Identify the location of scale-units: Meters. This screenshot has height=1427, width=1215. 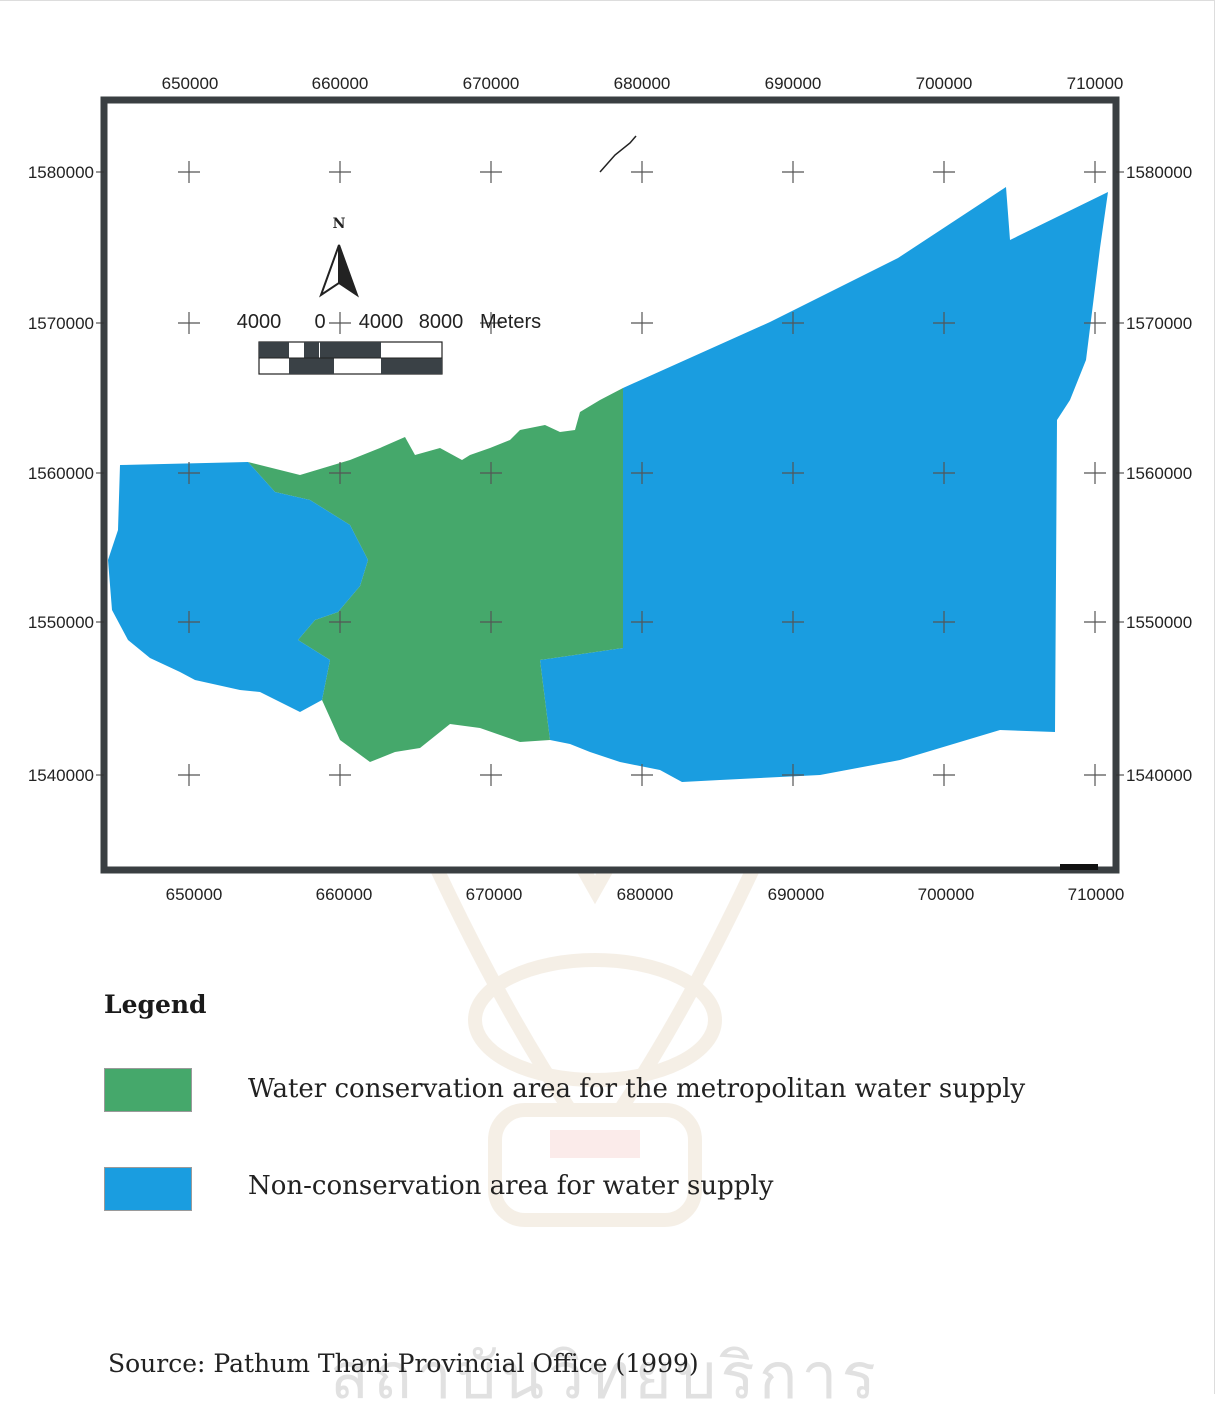
(510, 322).